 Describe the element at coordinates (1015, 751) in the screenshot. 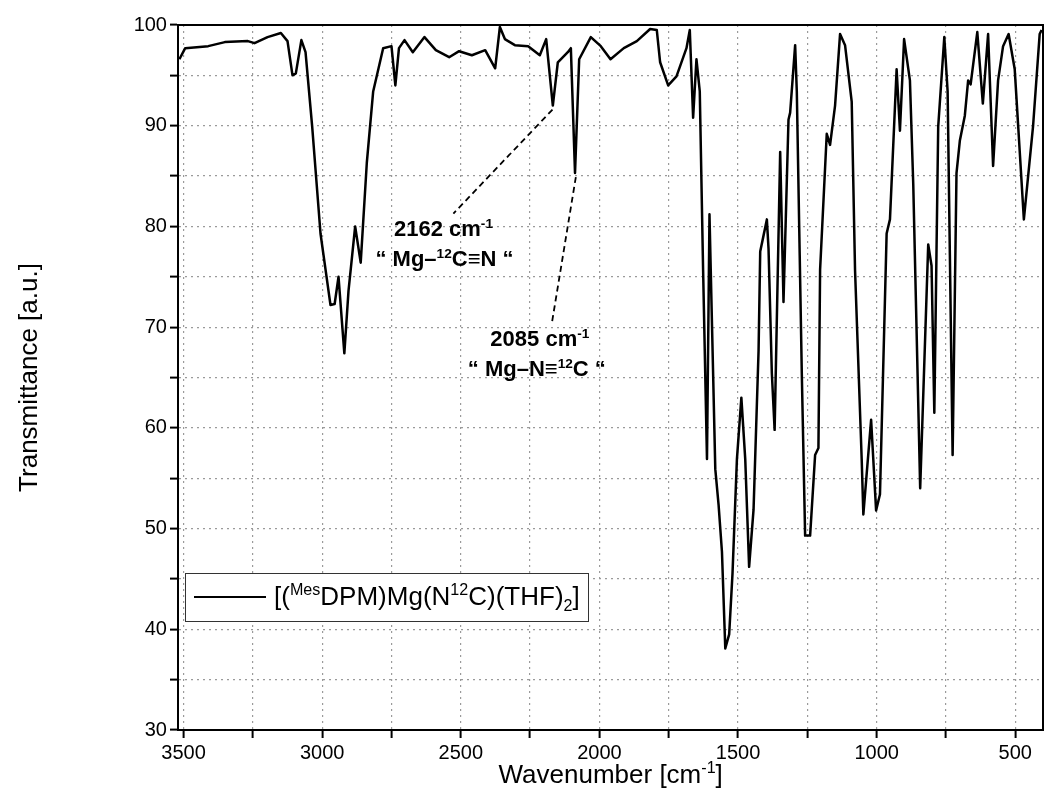

I see `x-tick-label: 500` at that location.